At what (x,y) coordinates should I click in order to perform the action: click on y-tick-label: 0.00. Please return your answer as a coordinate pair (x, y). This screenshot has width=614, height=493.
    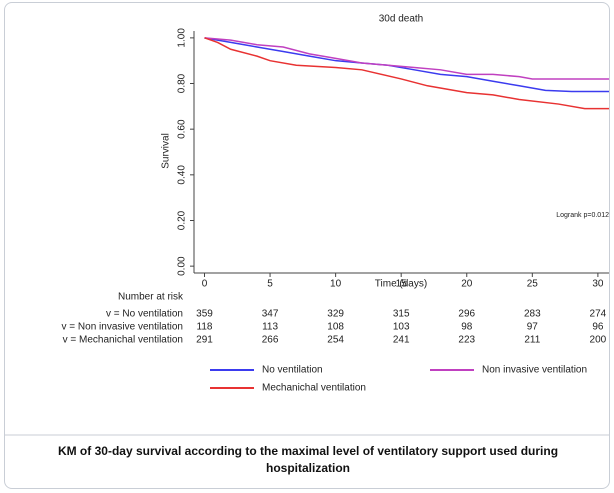
    Looking at the image, I should click on (182, 266).